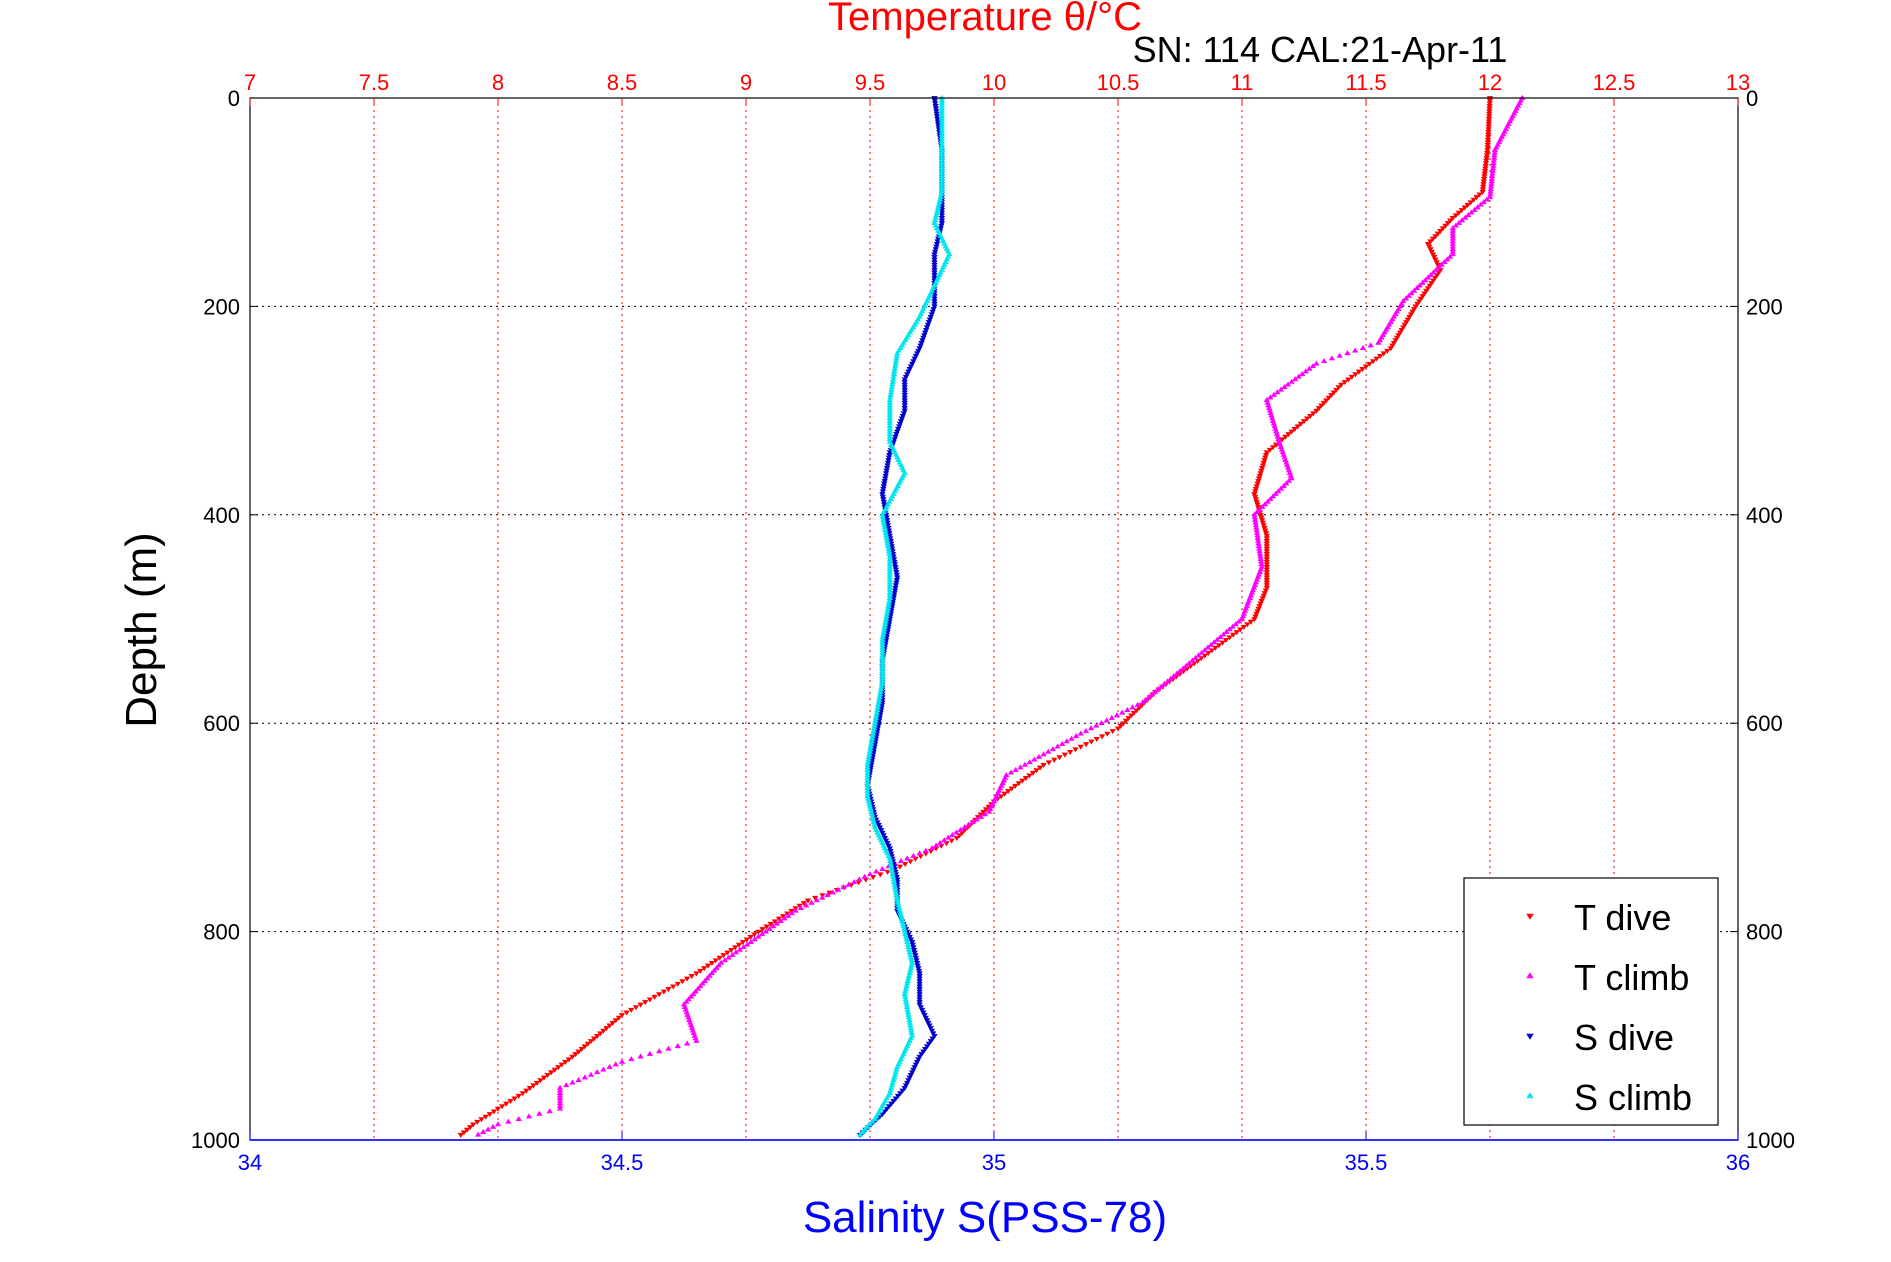 The image size is (1891, 1262). Describe the element at coordinates (1764, 306) in the screenshot. I see `right-y-tick-label: 200` at that location.